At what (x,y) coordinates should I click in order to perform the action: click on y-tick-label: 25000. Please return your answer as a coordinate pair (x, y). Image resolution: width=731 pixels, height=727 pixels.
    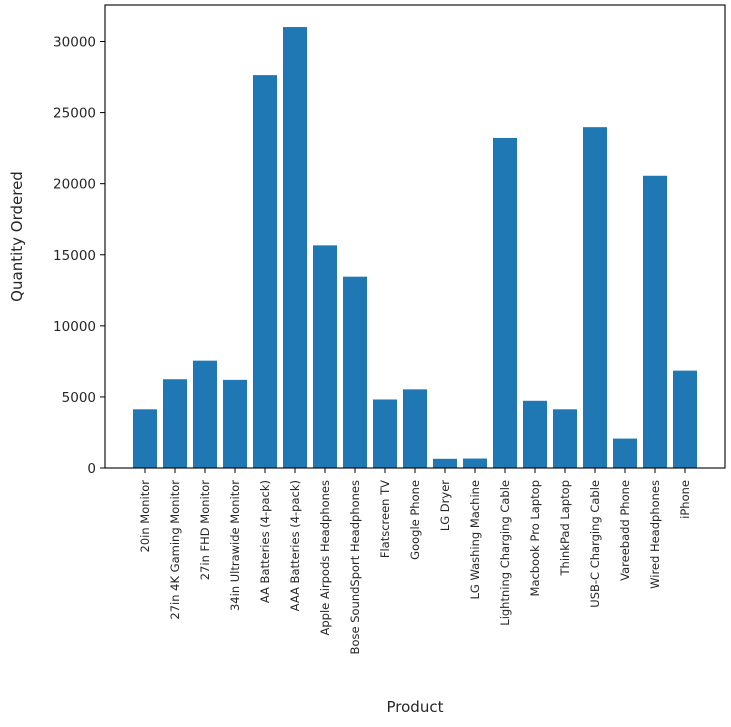
    Looking at the image, I should click on (74, 114).